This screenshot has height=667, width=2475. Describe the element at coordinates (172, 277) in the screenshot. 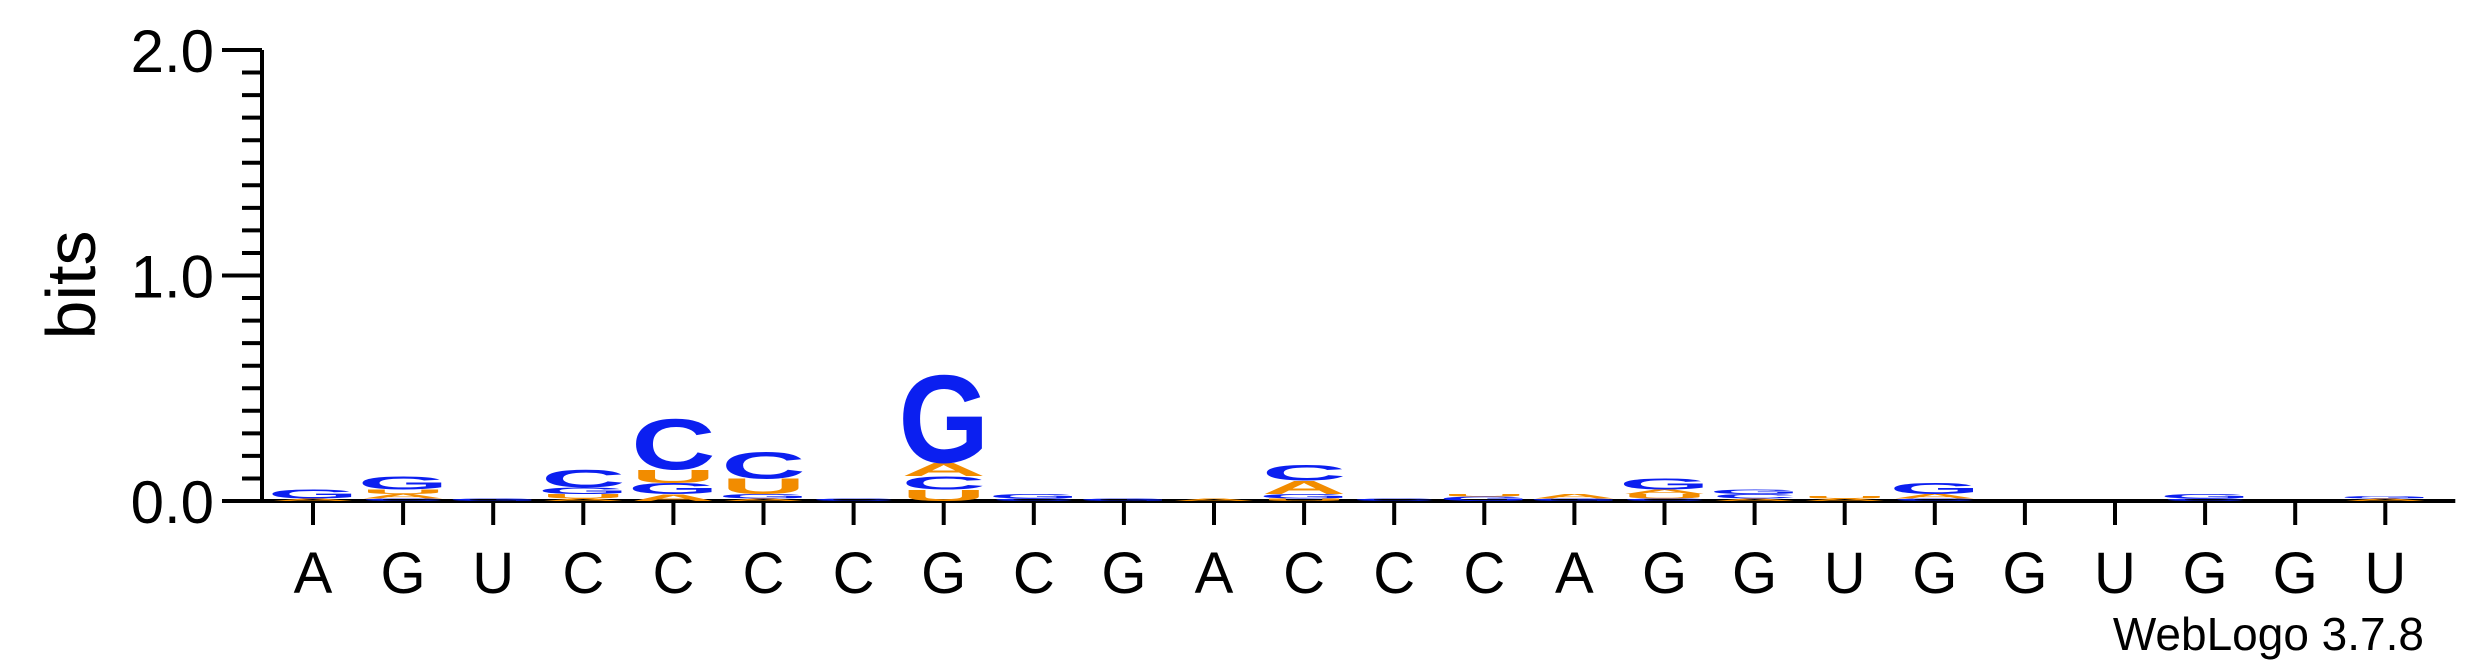

I see `y-tick-label: 1.0` at that location.